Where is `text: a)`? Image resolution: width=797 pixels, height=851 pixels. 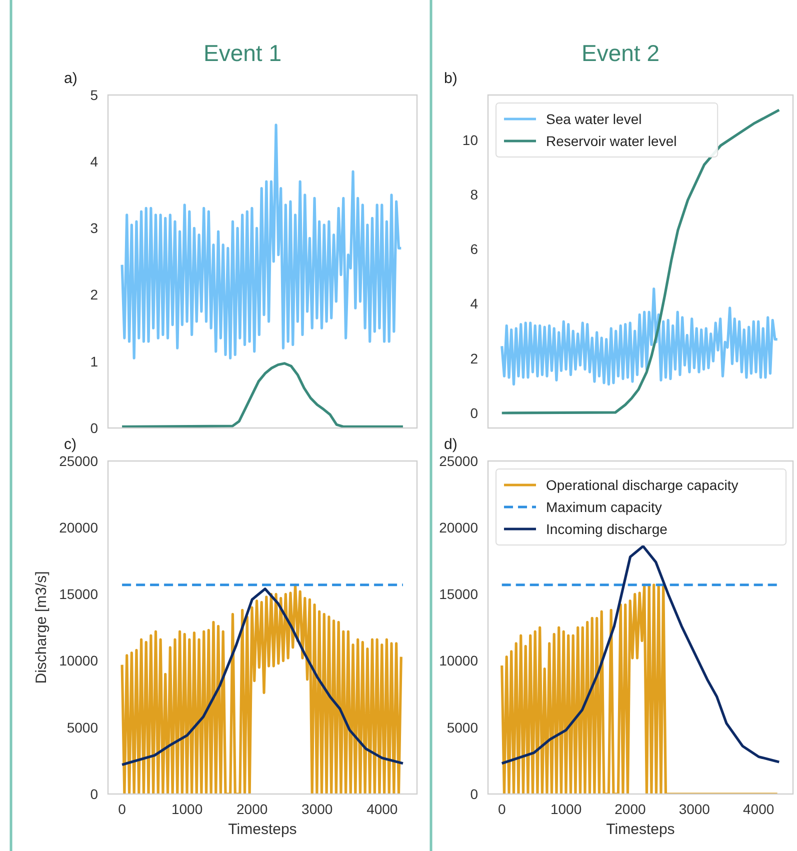
text: a) is located at coordinates (71, 78).